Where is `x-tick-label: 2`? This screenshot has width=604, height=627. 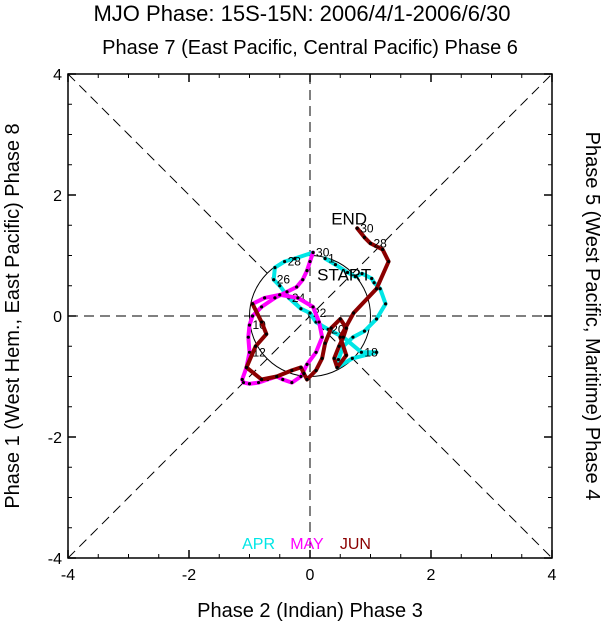
x-tick-label: 2 is located at coordinates (431, 575).